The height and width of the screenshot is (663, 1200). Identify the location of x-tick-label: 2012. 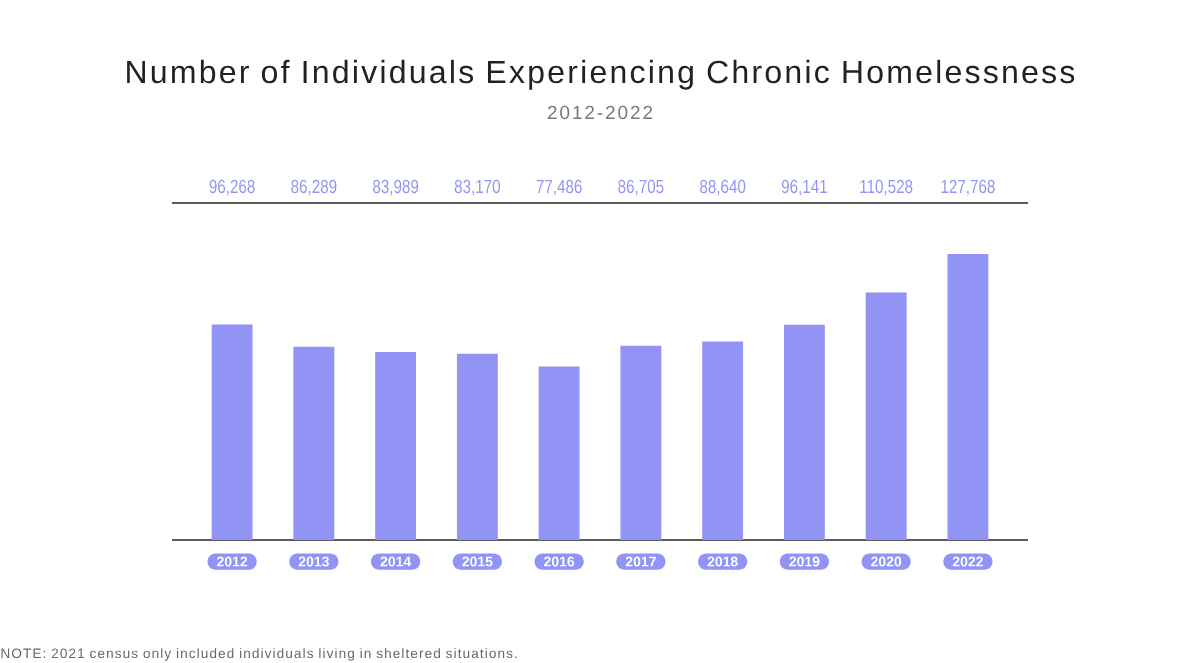
(232, 561).